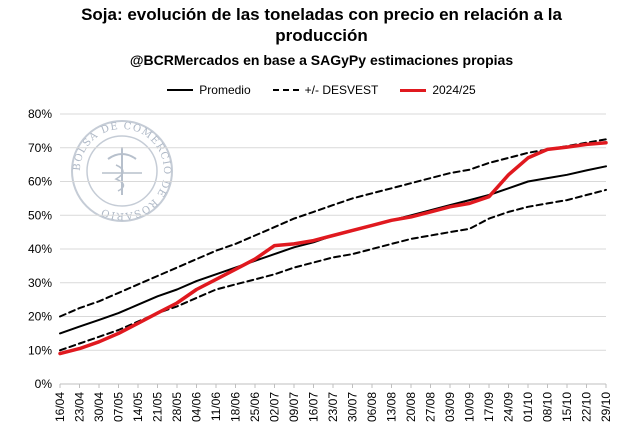 This screenshot has height=440, width=643. I want to click on x-tick-label: 08/10, so click(548, 407).